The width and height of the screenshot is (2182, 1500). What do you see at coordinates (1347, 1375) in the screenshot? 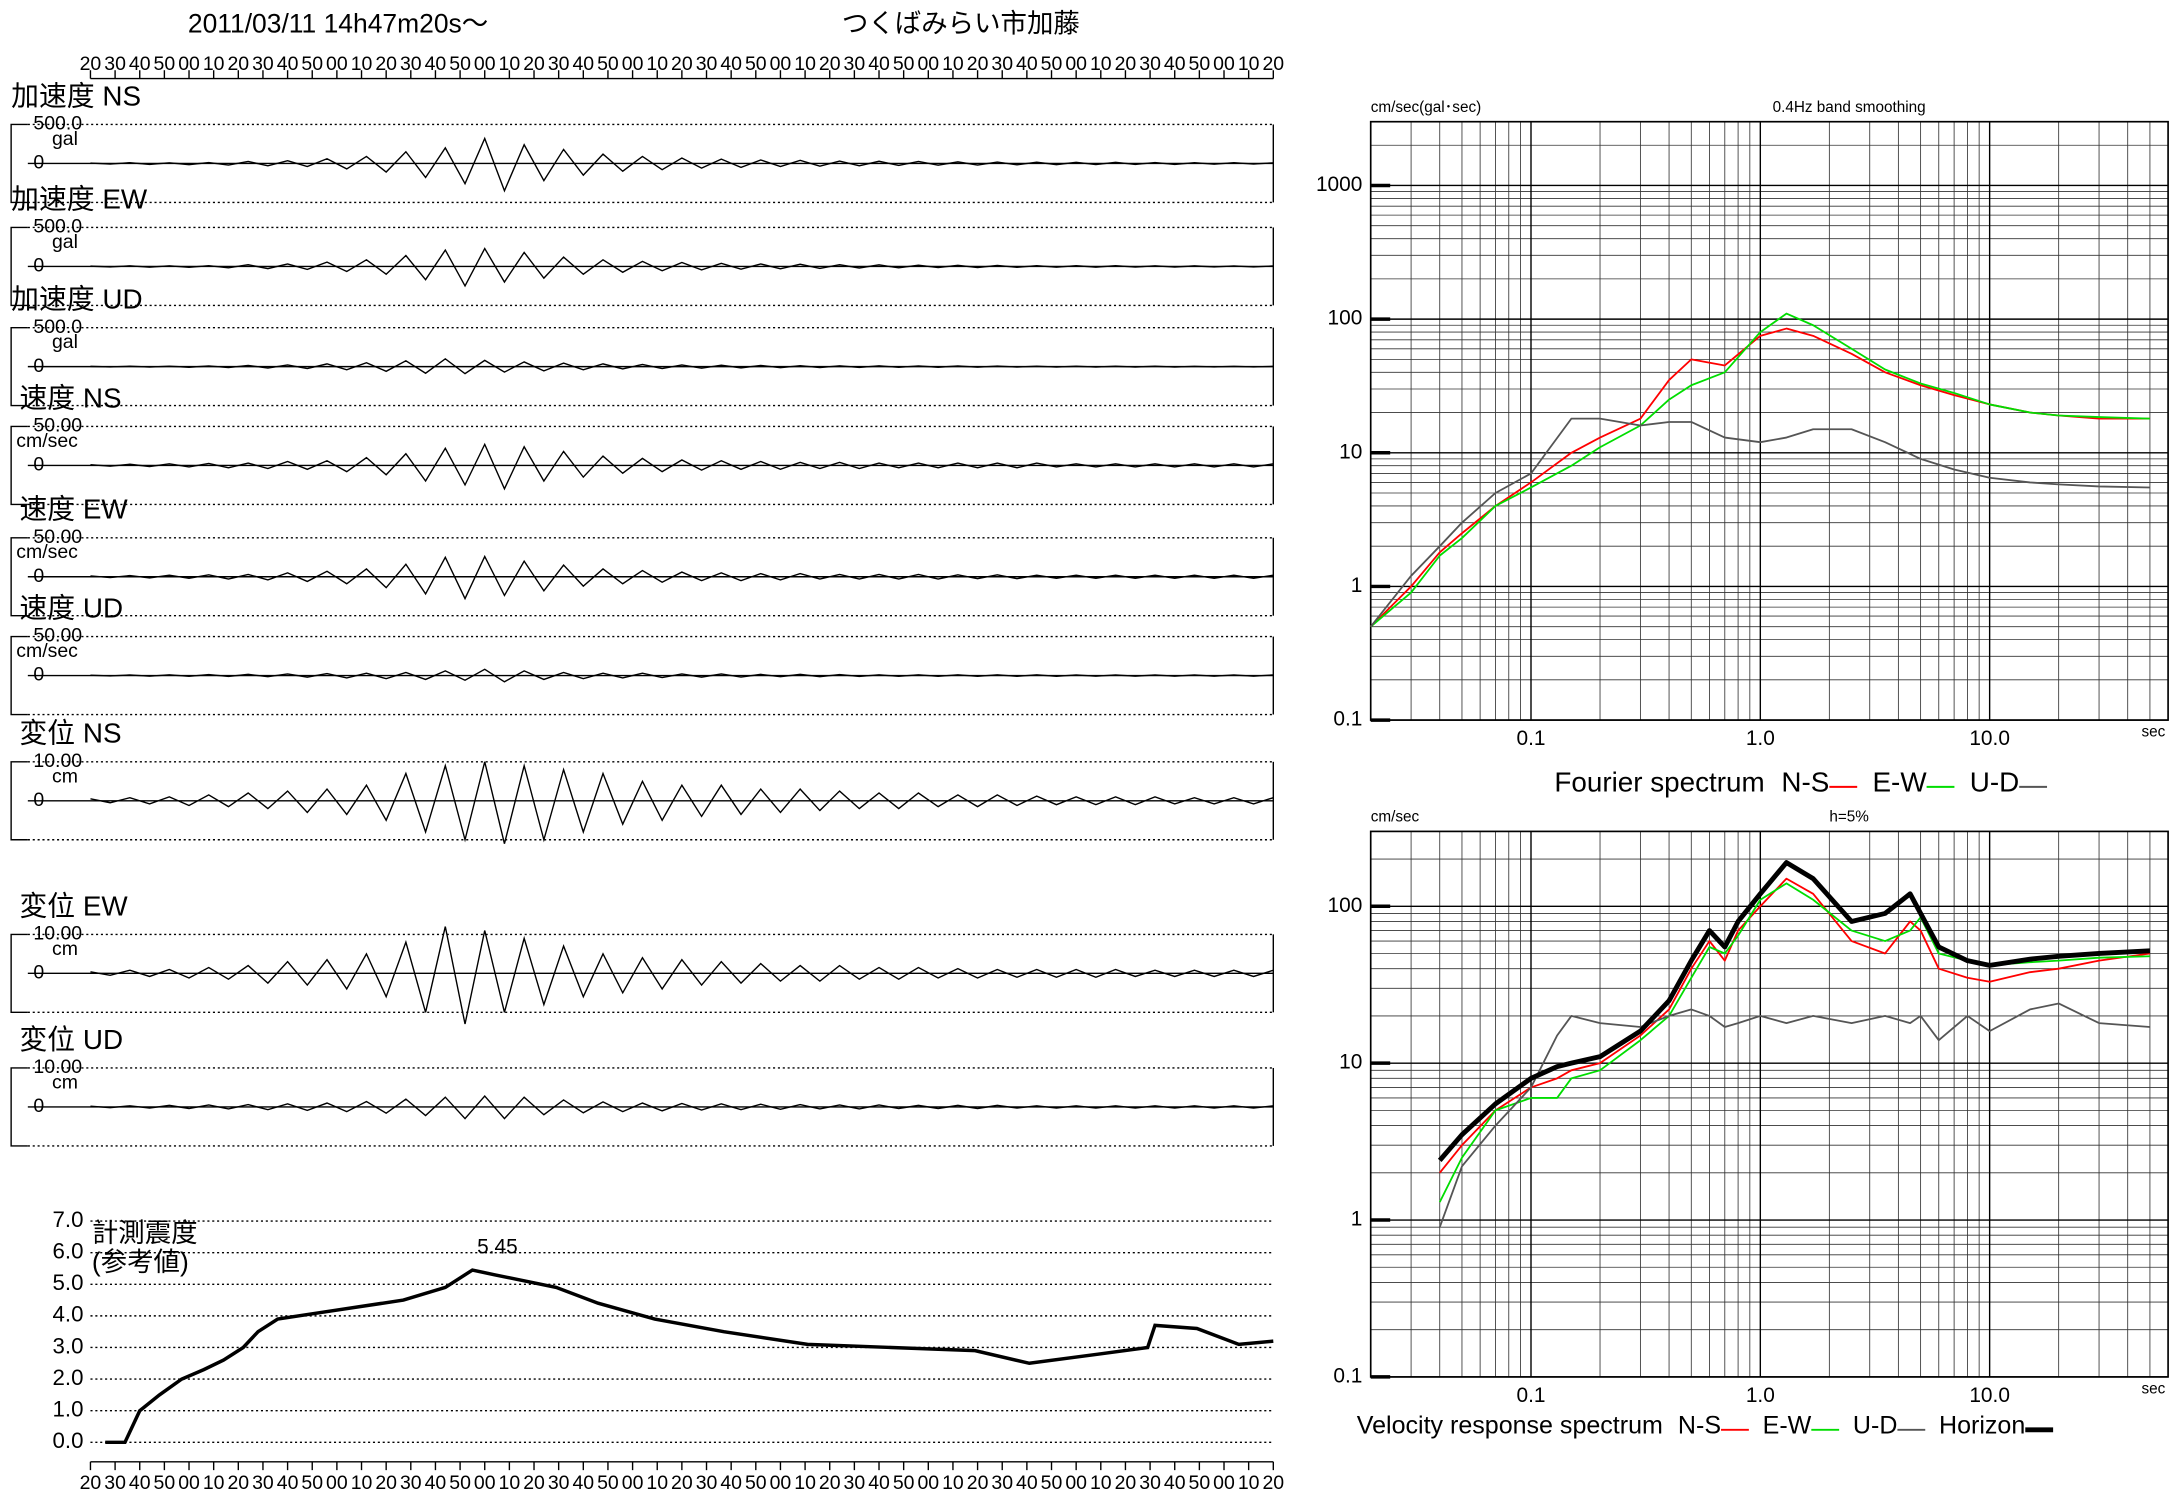
I see `y-tick-label: 0.1` at bounding box center [1347, 1375].